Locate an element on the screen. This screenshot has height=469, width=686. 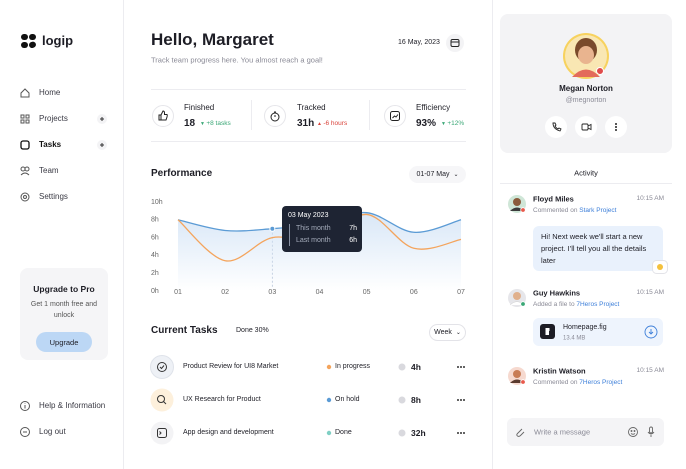
tasks-done: Done 30% is located at coordinates (252, 330).